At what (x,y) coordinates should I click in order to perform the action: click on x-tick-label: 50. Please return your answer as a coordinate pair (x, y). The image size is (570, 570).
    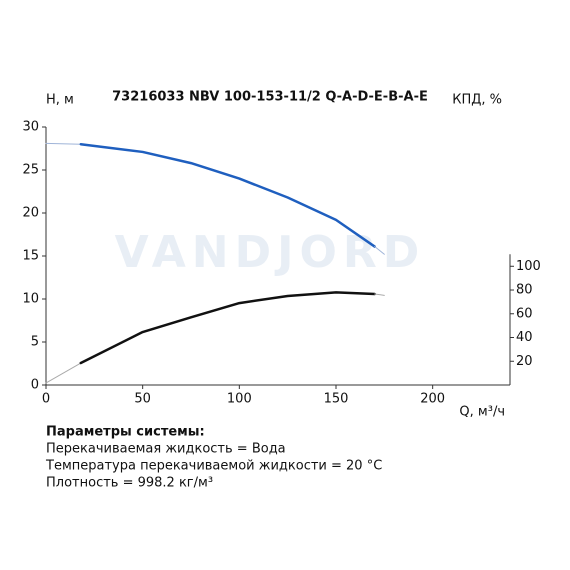
    Looking at the image, I should click on (142, 399).